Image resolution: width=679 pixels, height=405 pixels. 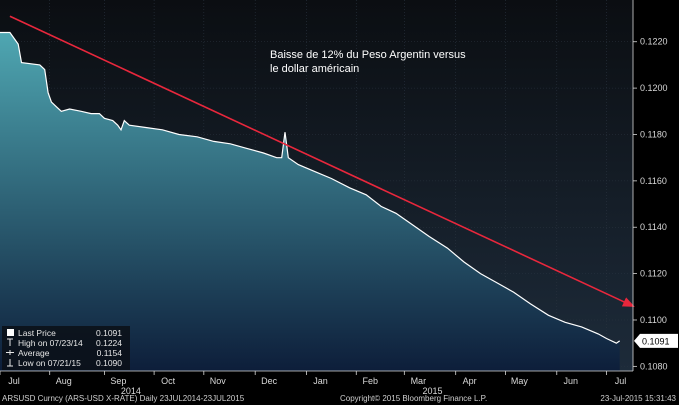 What do you see at coordinates (64, 333) in the screenshot?
I see `legend-item-last-price: Last Price 0.1091` at bounding box center [64, 333].